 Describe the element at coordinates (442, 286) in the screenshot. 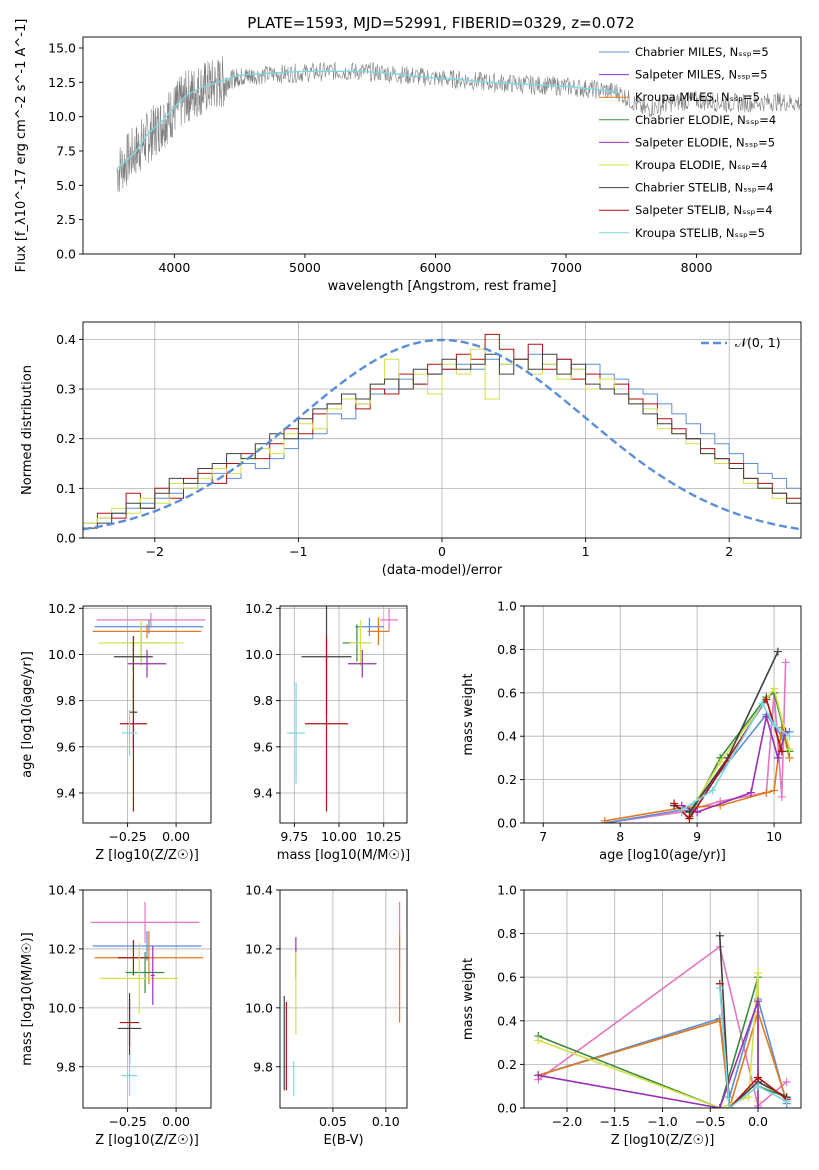

I see `x-axis-label: wavelength [Angstrom, rest frame]` at that location.